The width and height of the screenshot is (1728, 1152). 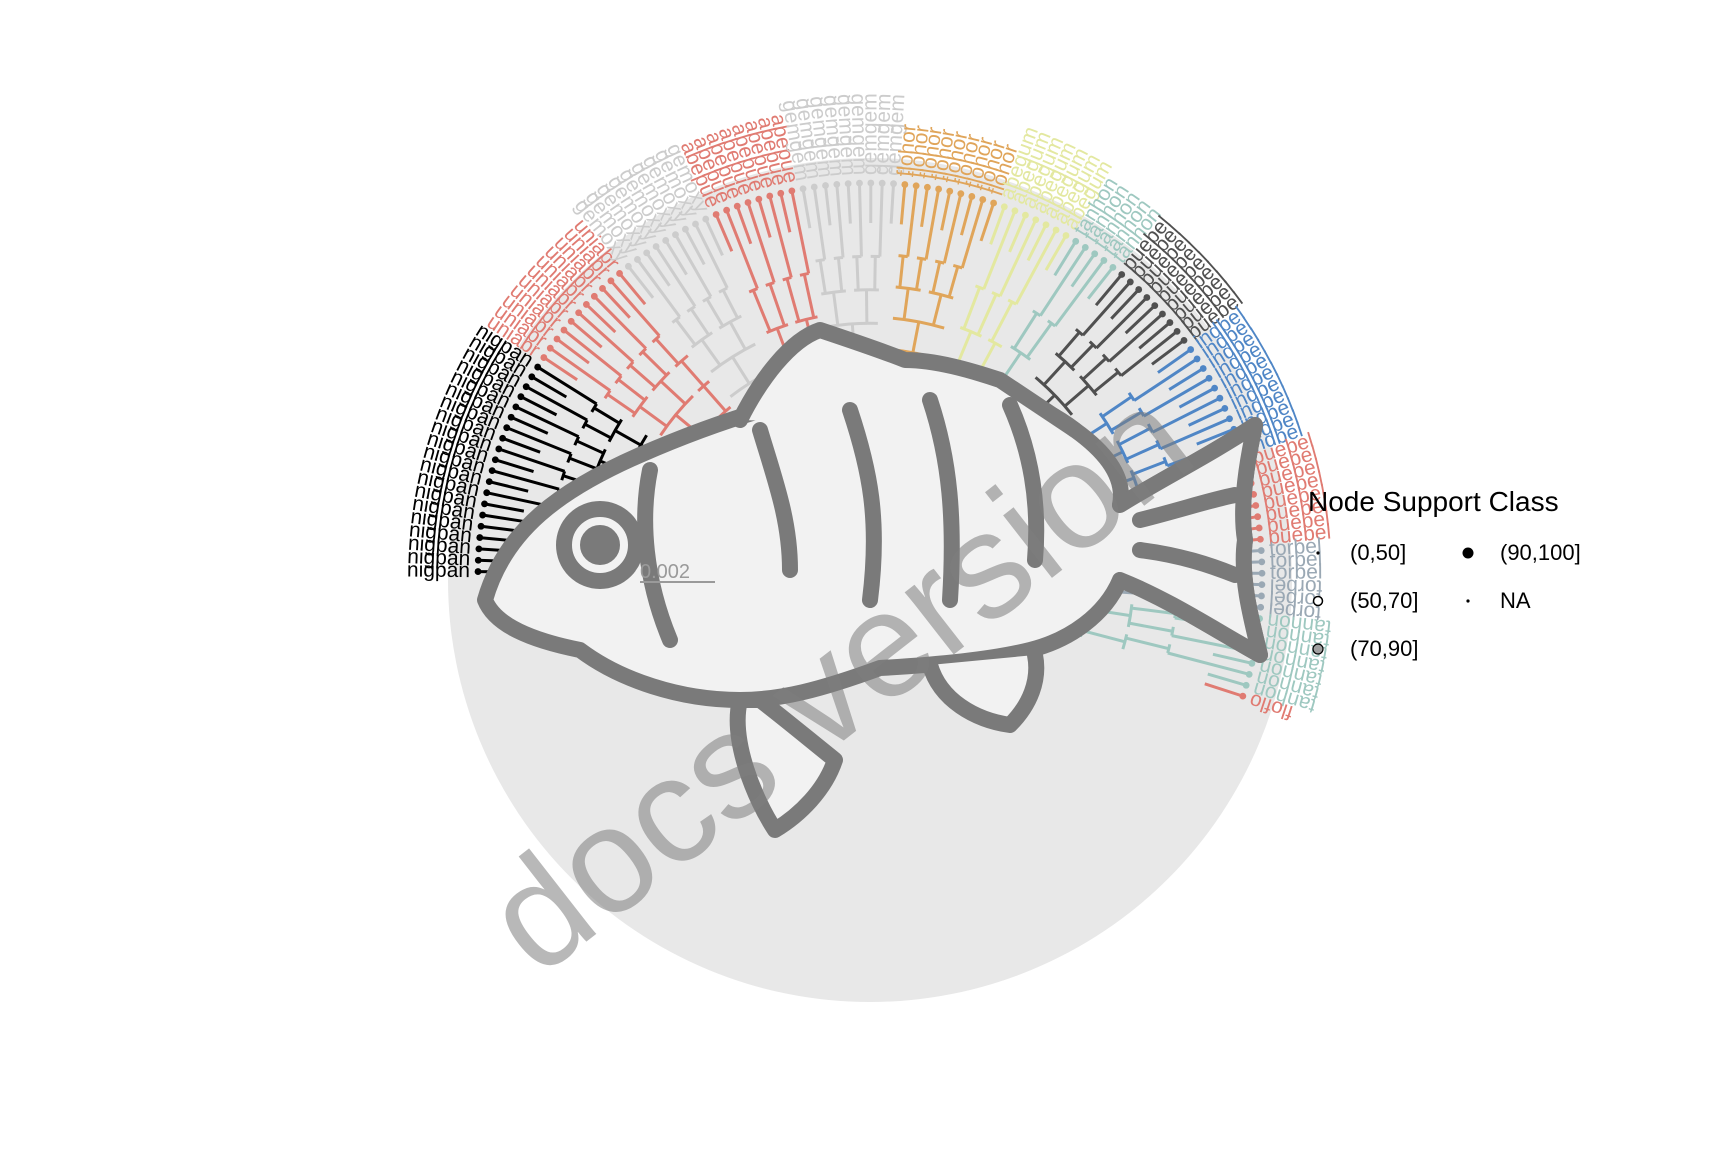 What do you see at coordinates (665, 572) in the screenshot?
I see `scale-bar-label: 0.002` at bounding box center [665, 572].